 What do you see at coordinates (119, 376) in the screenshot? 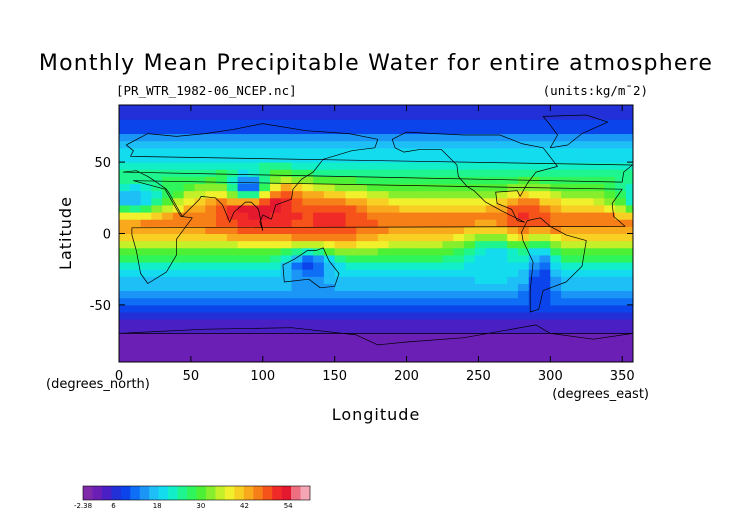
I see `x-tick-label: 0` at bounding box center [119, 376].